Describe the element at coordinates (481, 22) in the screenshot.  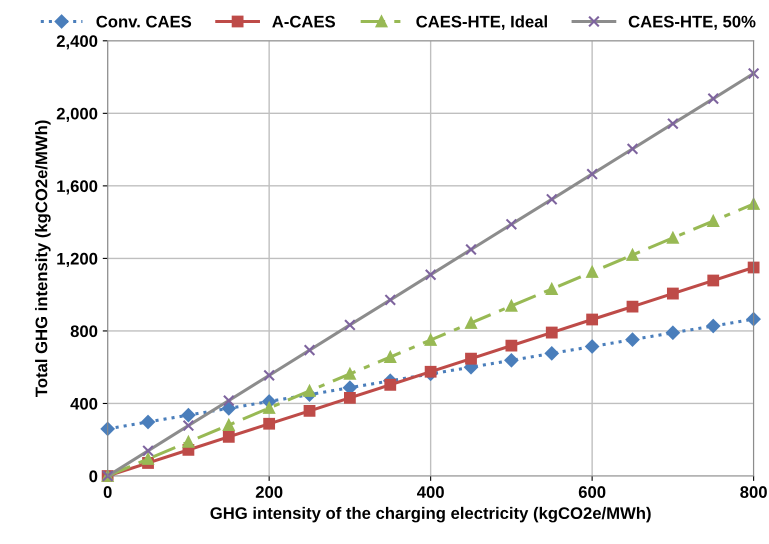
I see `legend-label: CAES-HTE, Ideal` at that location.